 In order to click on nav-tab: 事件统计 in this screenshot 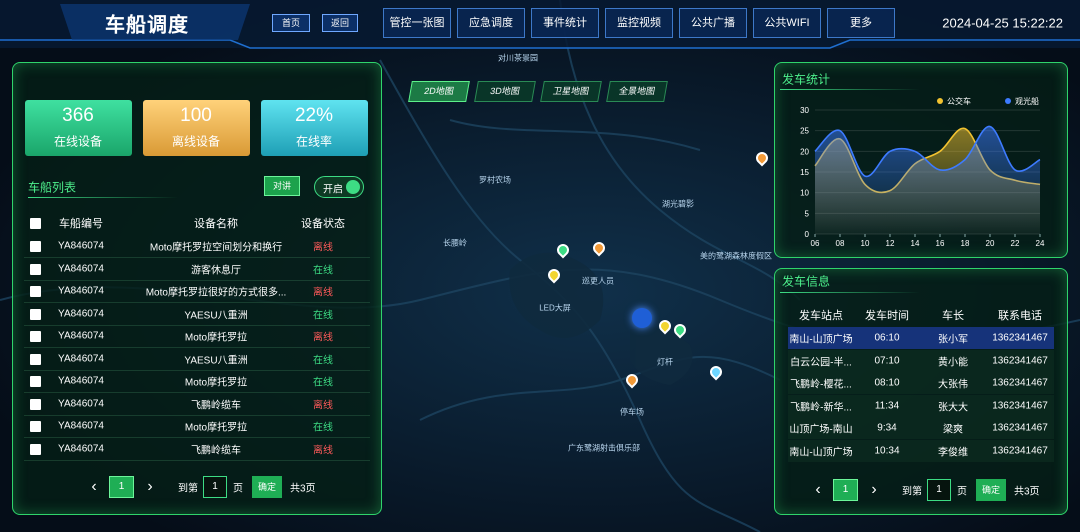, I will do `click(565, 23)`.